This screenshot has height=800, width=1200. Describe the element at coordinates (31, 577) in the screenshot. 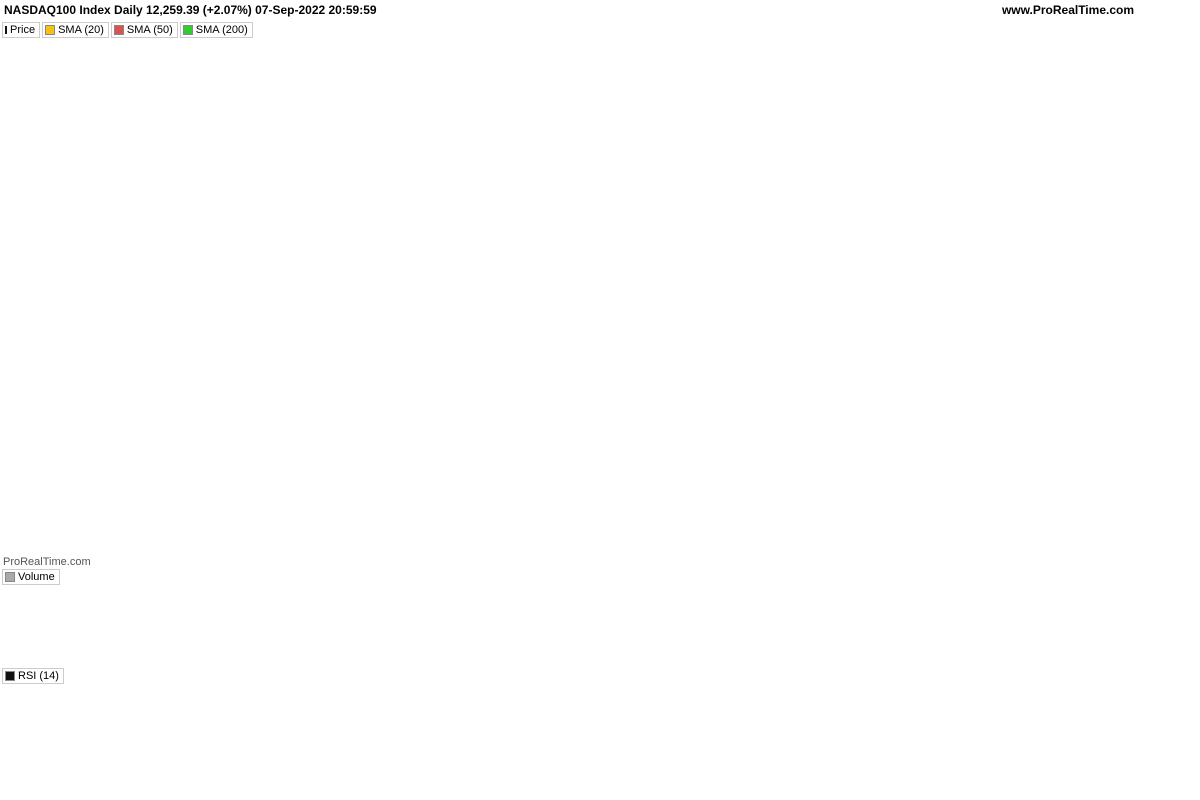

I see `legend-volume: Volume` at that location.